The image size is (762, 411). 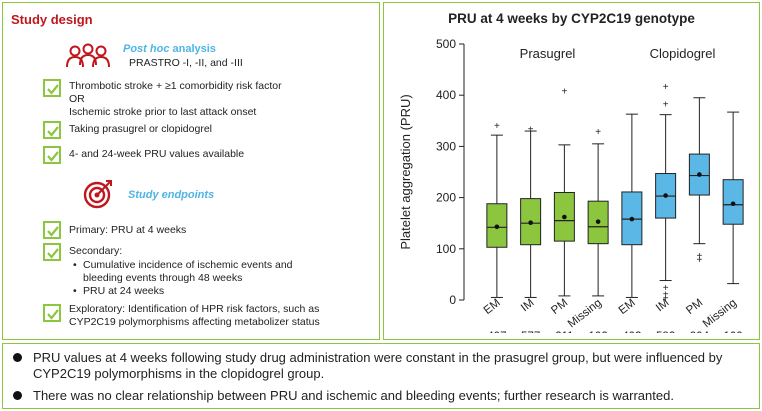 What do you see at coordinates (171, 195) in the screenshot?
I see `endpoints-title: Study endpoints` at bounding box center [171, 195].